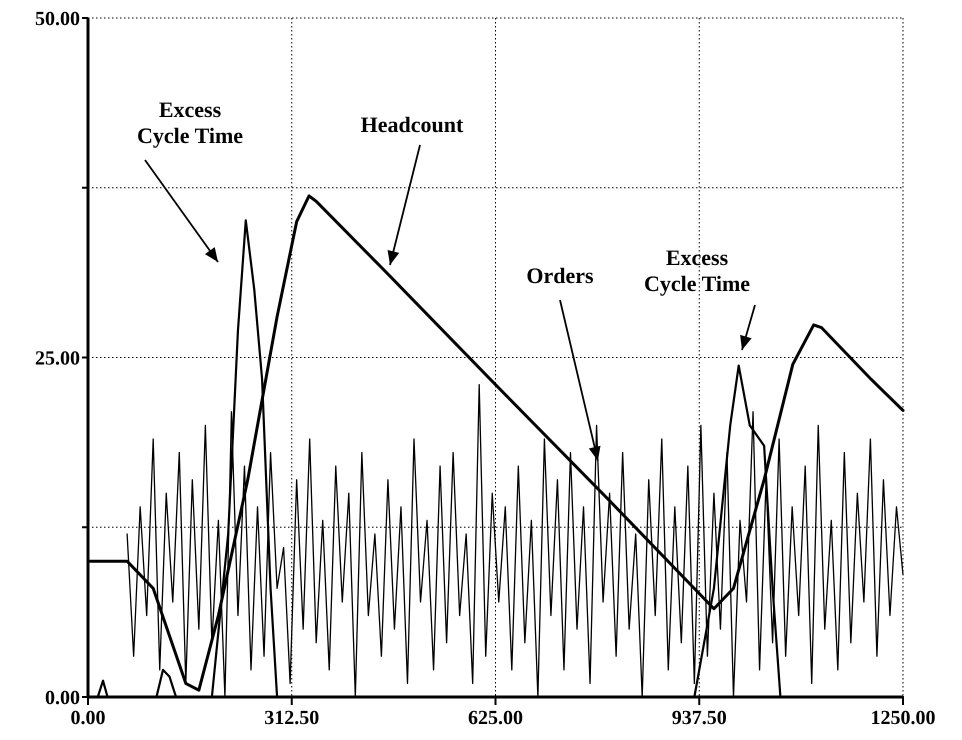  Describe the element at coordinates (560, 275) in the screenshot. I see `annotation: Orders` at that location.